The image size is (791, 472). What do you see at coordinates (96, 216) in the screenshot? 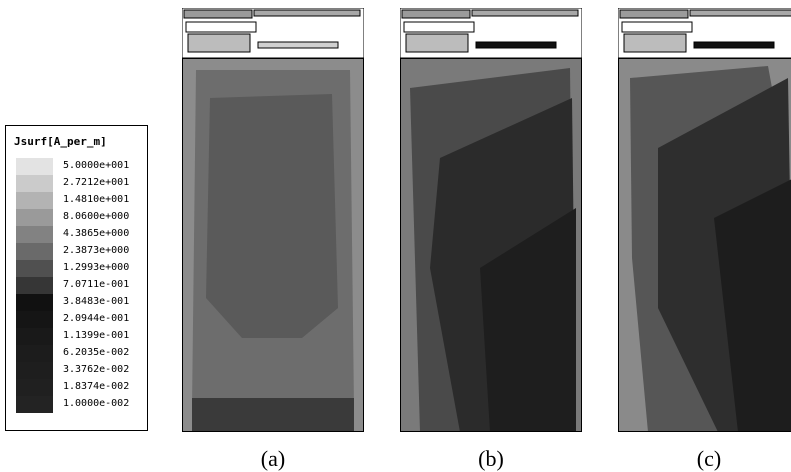
I see `legend-label: 8.0600e+000` at bounding box center [96, 216].